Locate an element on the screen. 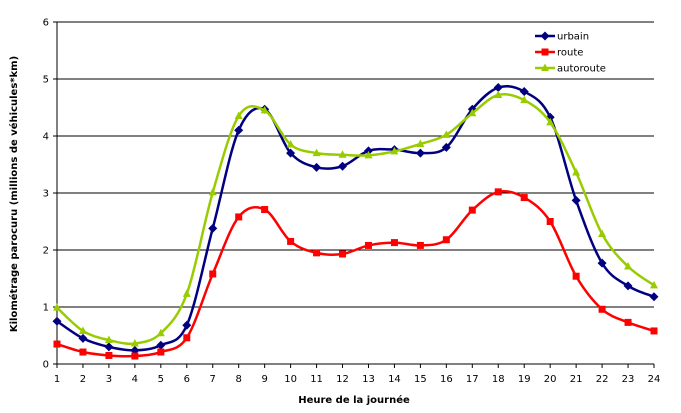 The height and width of the screenshot is (413, 681). x-tick-label: 24 is located at coordinates (654, 379).